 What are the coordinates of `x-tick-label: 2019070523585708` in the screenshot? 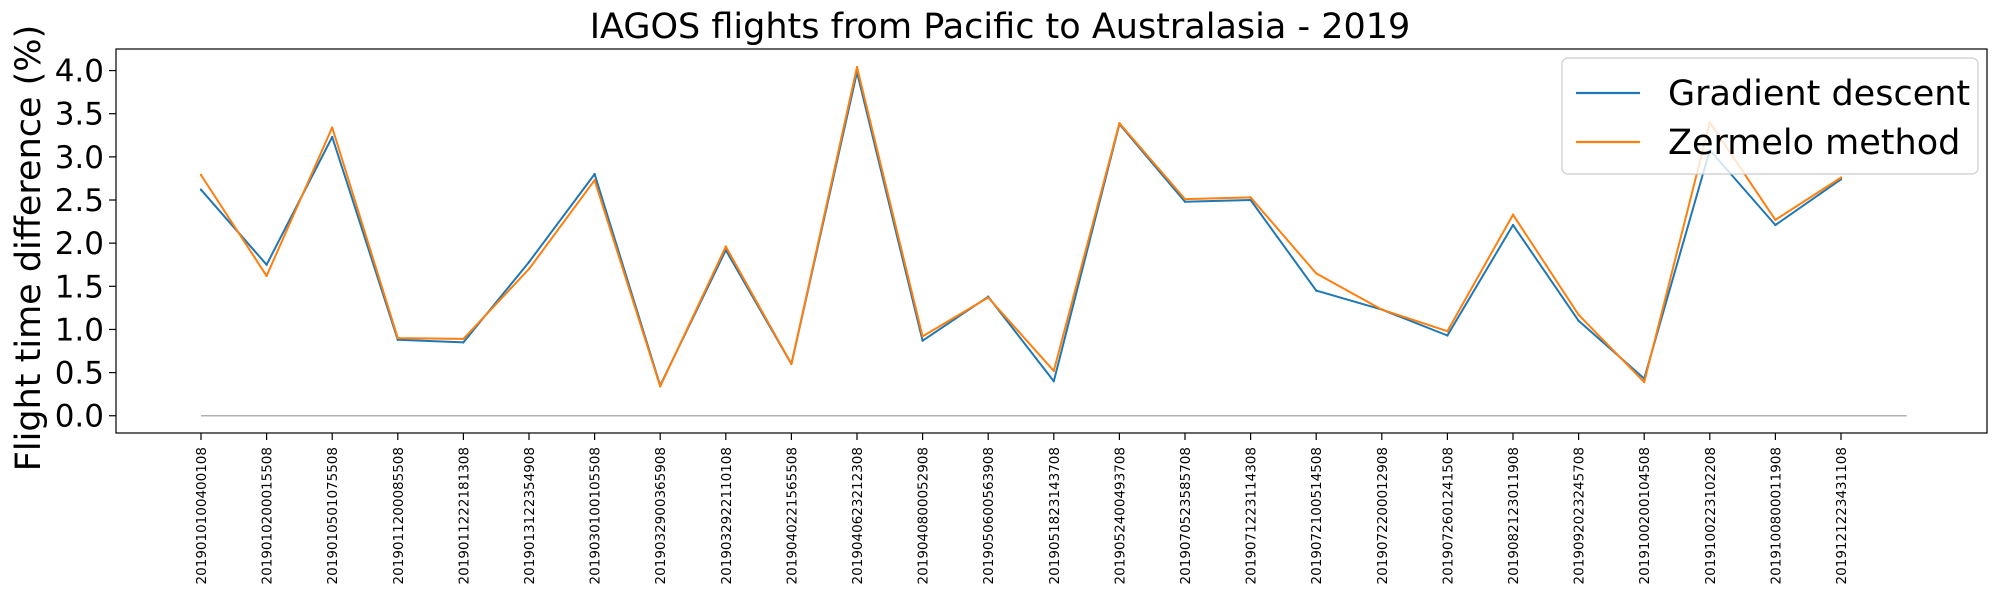 It's located at (1186, 515).